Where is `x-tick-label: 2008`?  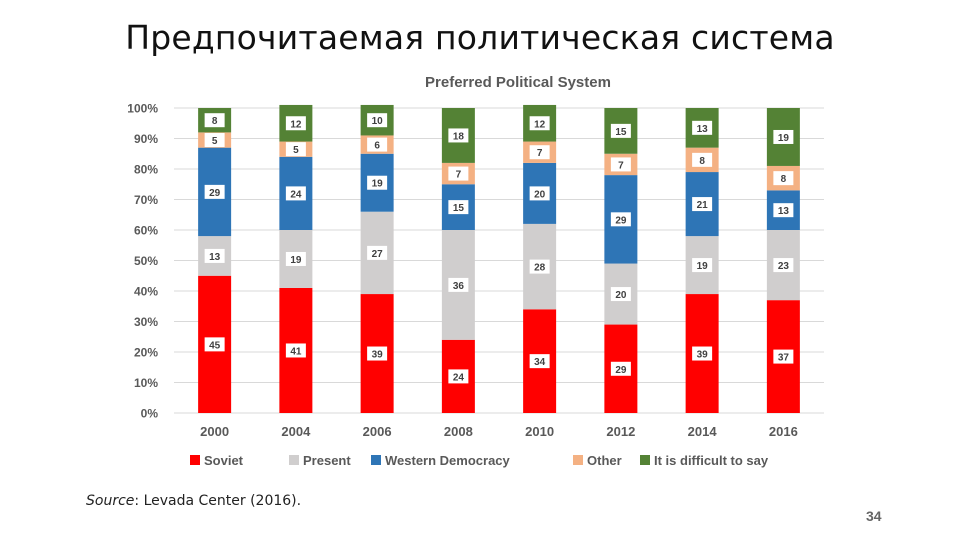
x-tick-label: 2008 is located at coordinates (458, 431).